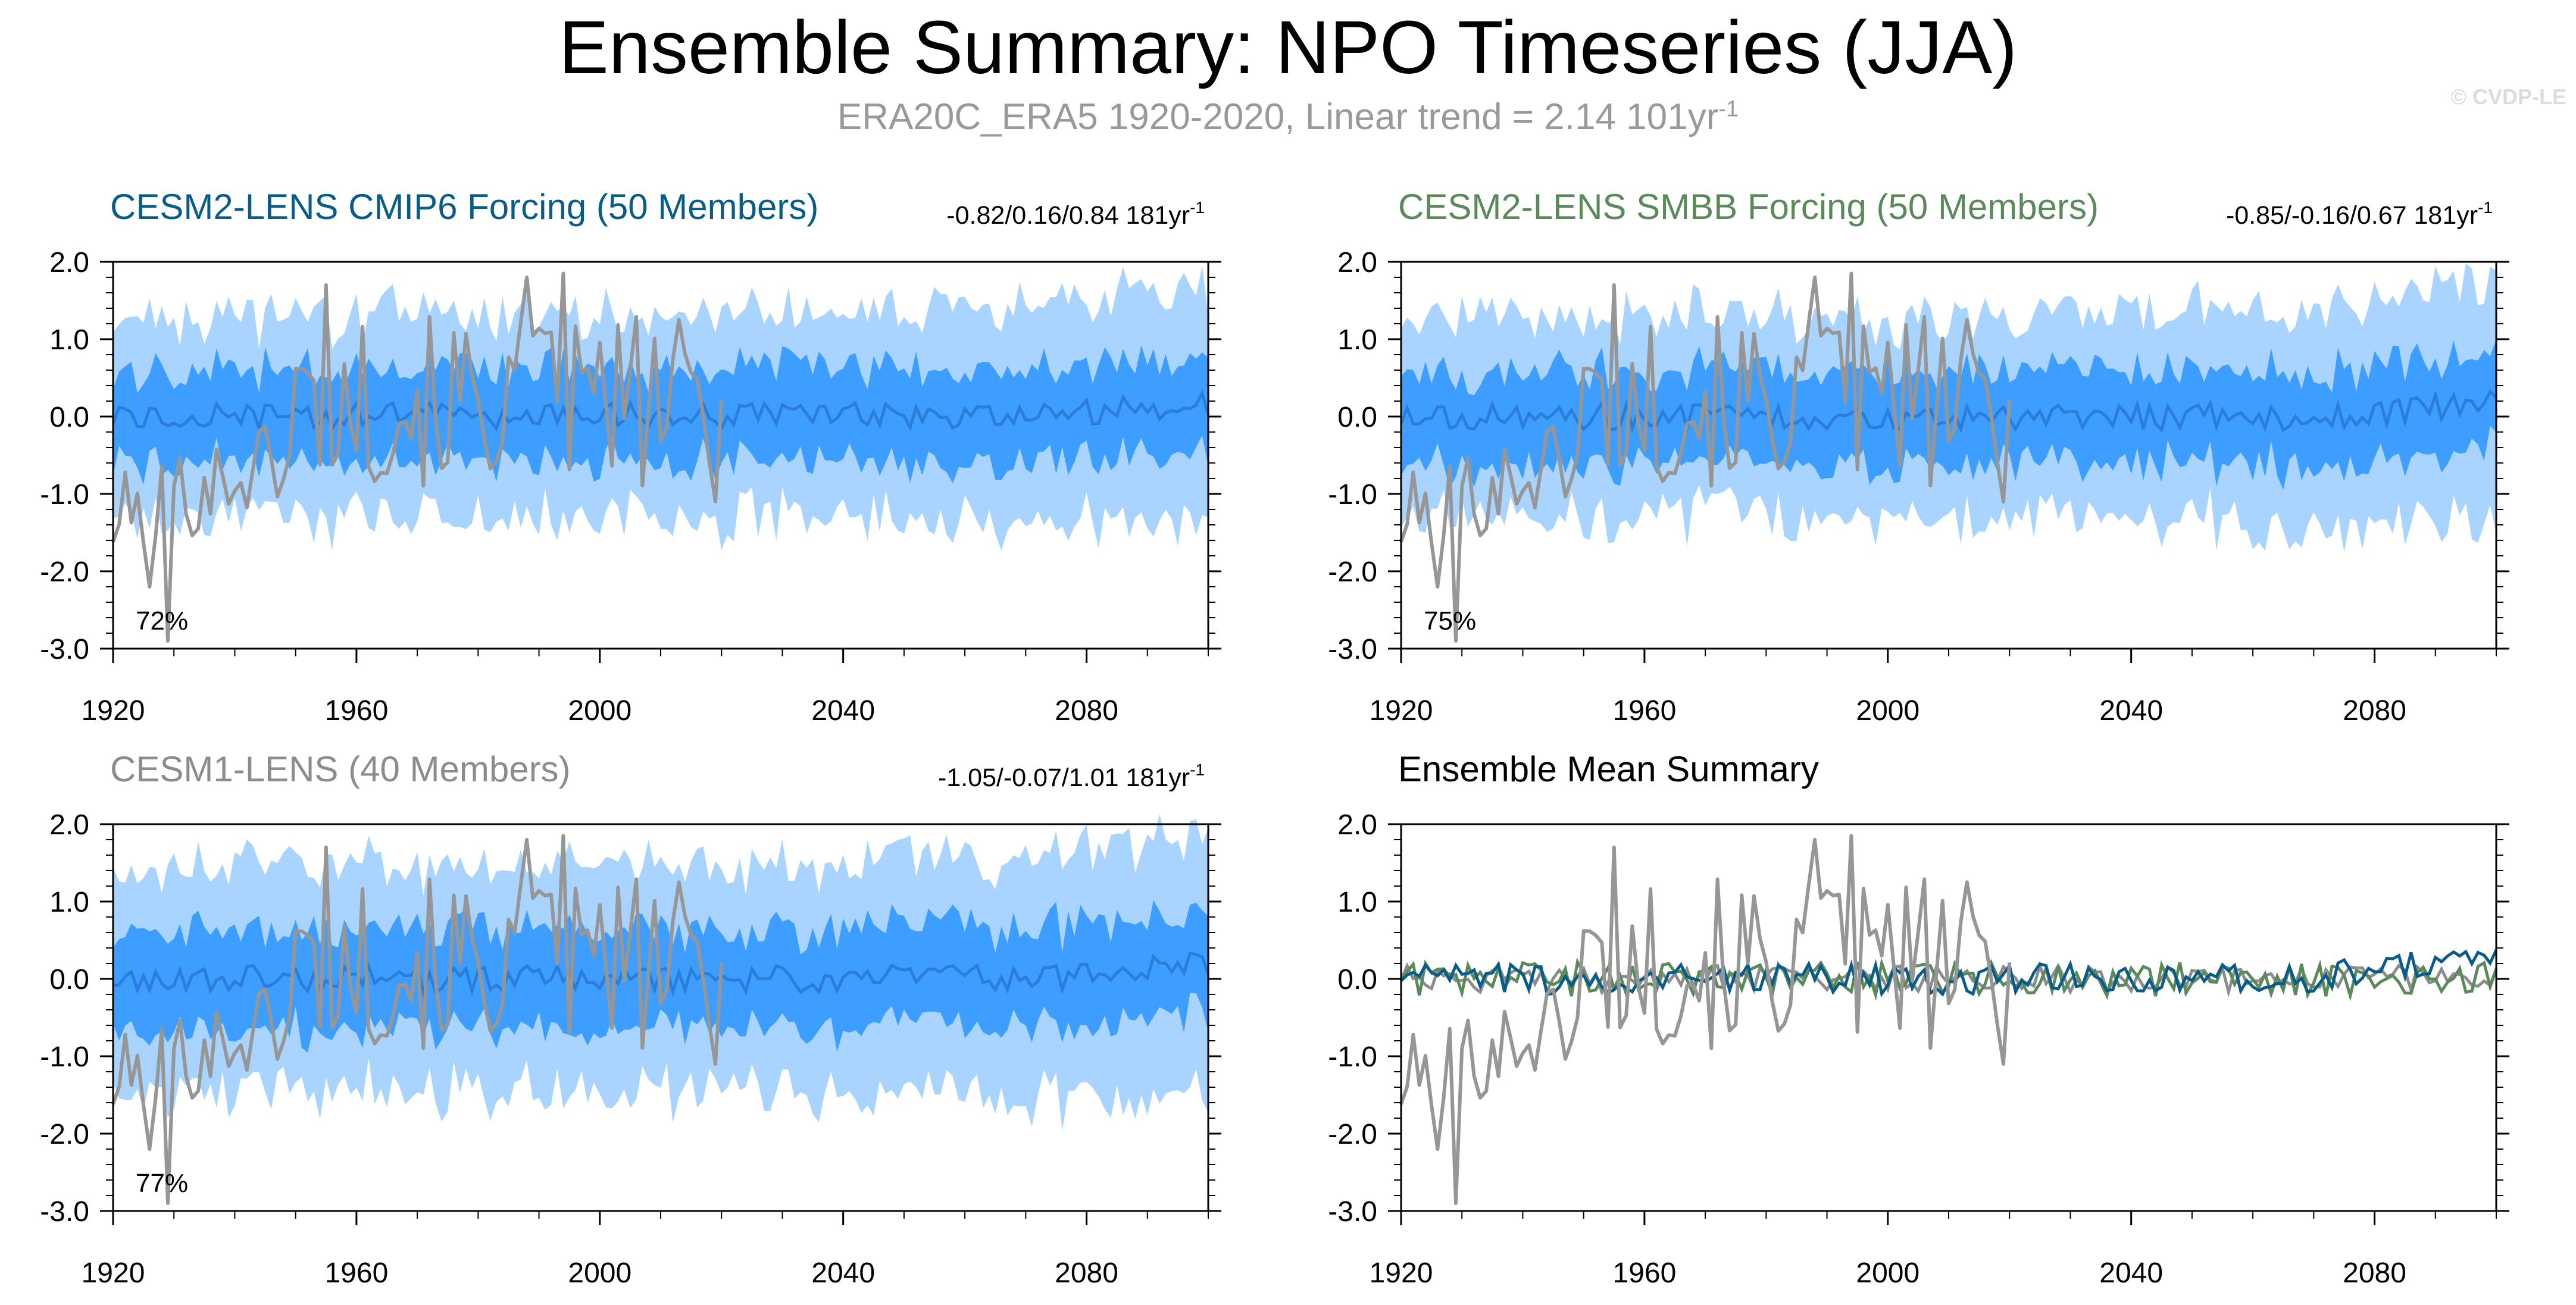 The height and width of the screenshot is (1305, 2576). What do you see at coordinates (1071, 776) in the screenshot?
I see `panel-stats: -1.05/-0.07/1.01 181yr-1` at bounding box center [1071, 776].